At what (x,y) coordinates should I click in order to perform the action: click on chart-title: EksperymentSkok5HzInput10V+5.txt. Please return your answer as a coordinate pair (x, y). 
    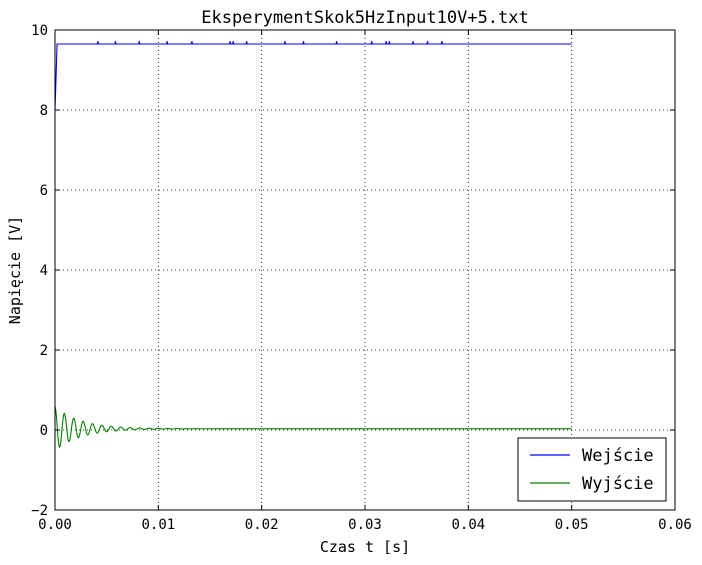
    Looking at the image, I should click on (365, 18).